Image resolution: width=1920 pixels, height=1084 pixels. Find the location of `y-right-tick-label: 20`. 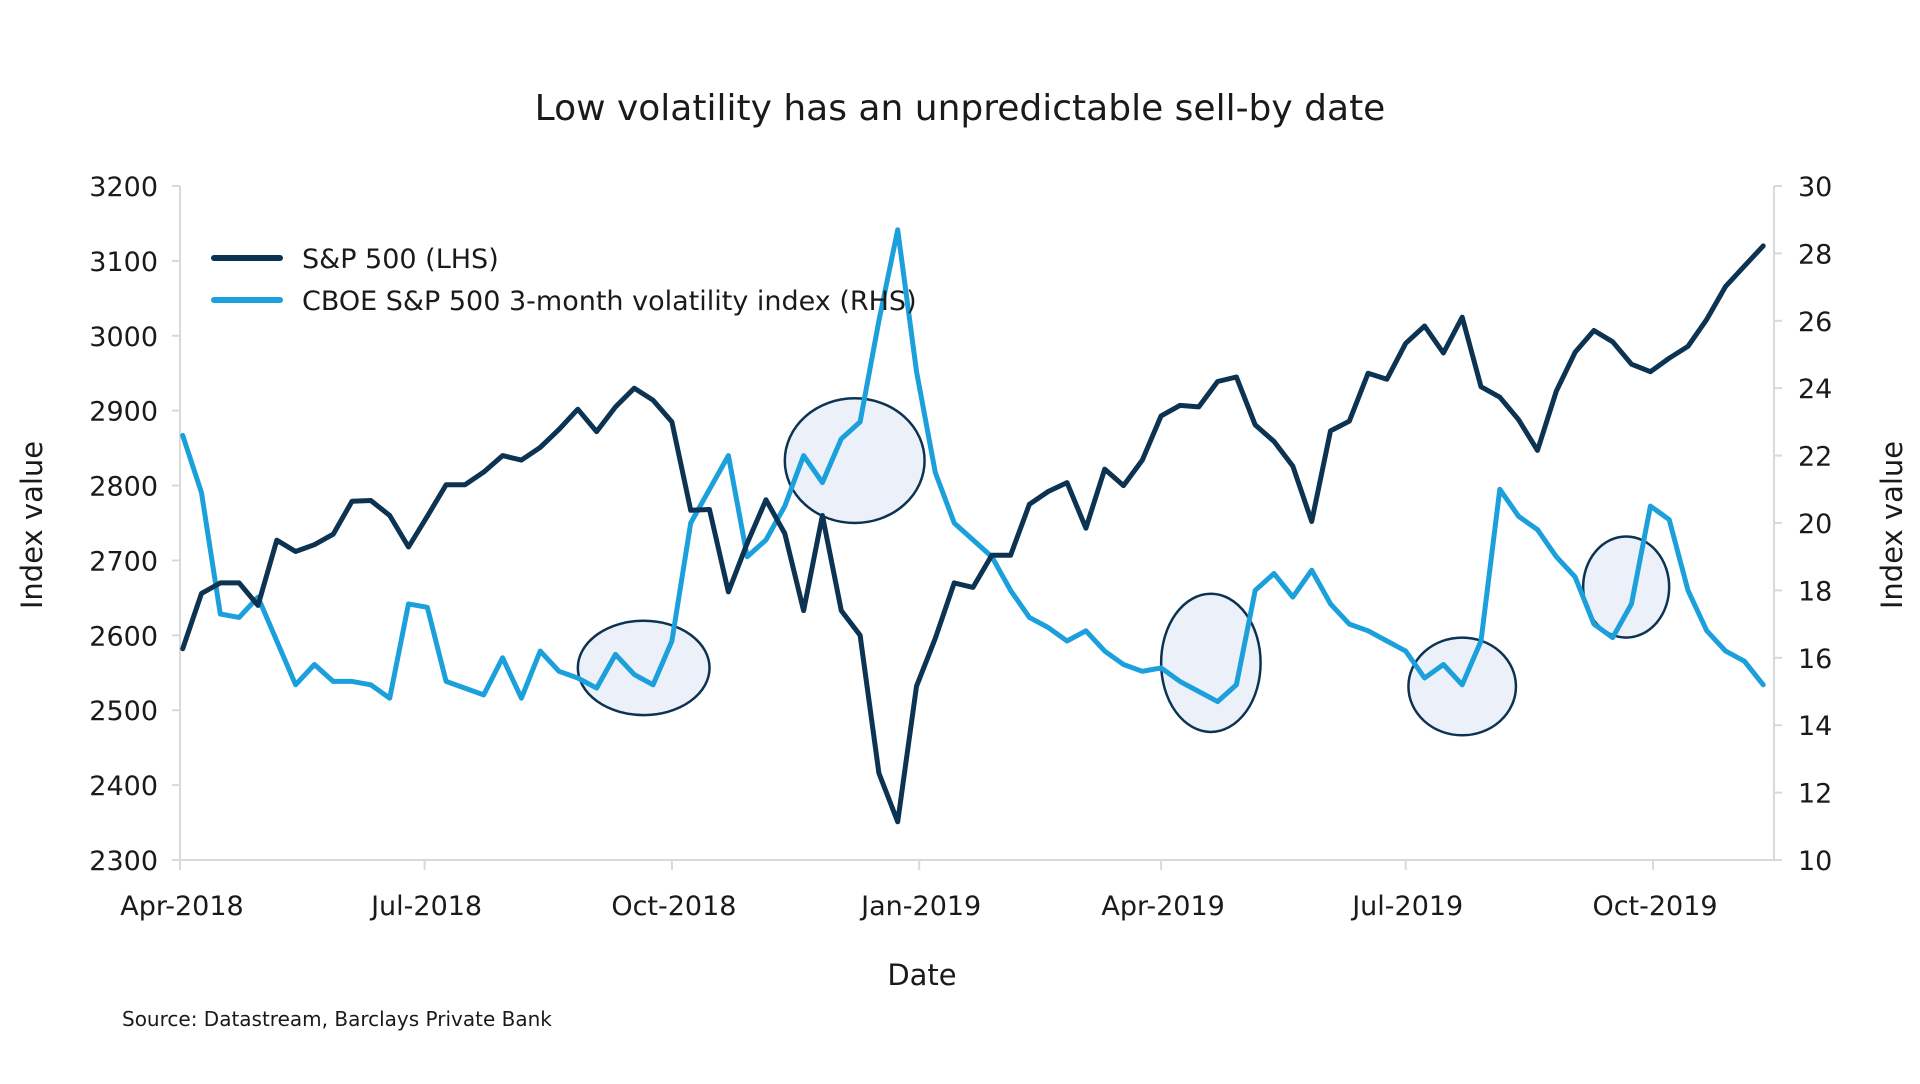

y-right-tick-label: 20 is located at coordinates (1815, 524).